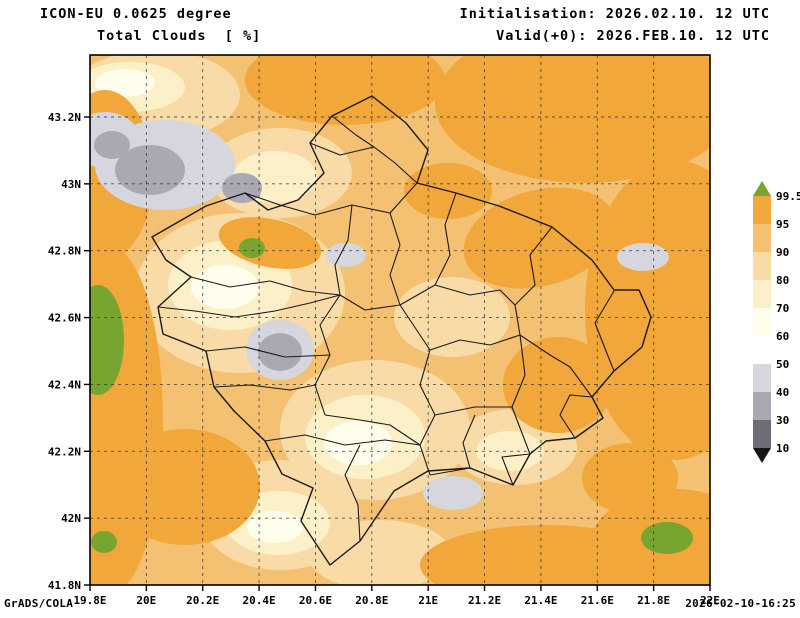  What do you see at coordinates (653, 600) in the screenshot?
I see `x-tick-label: 21.8E` at bounding box center [653, 600].